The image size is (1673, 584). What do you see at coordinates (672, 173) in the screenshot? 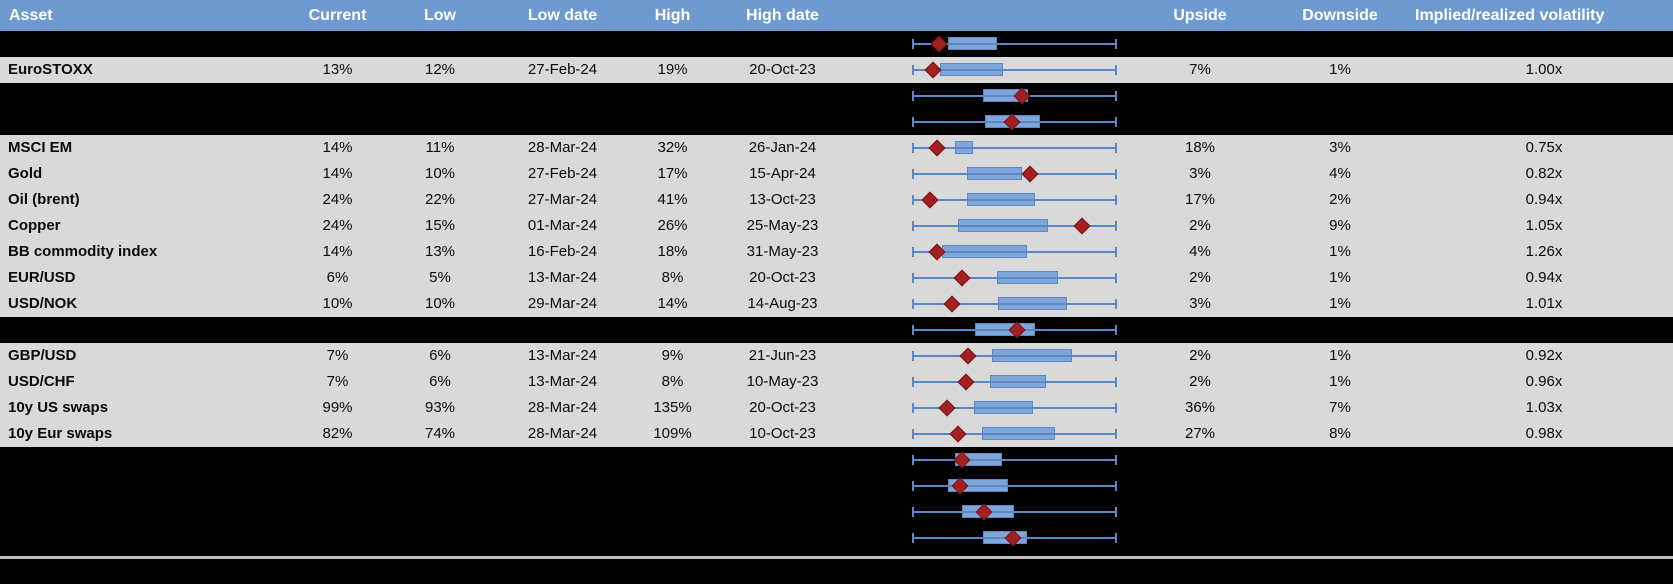
I see `high-value: 17%` at bounding box center [672, 173].